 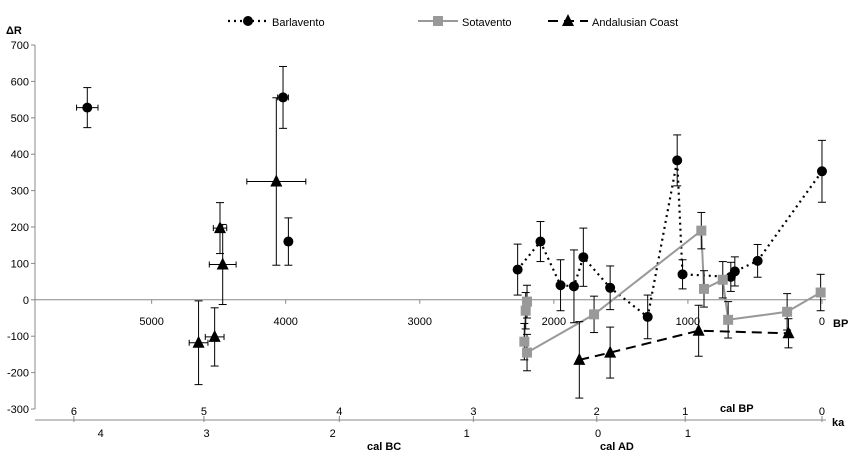 I want to click on ka-label: ka, so click(x=838, y=423).